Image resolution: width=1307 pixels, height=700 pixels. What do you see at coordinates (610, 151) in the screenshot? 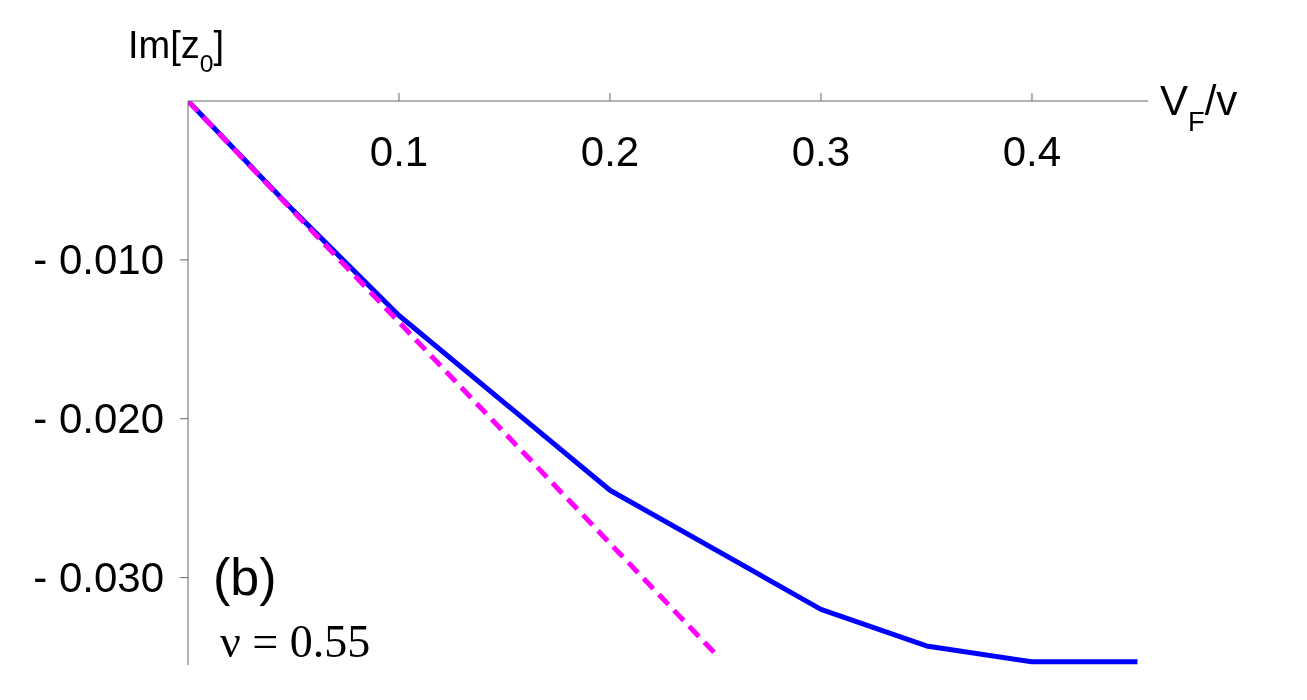
I see `x-tick-label: 0.2` at bounding box center [610, 151].